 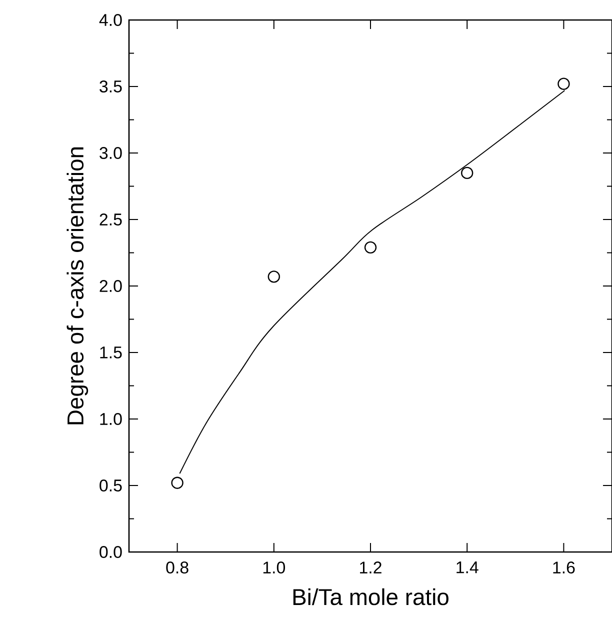 What do you see at coordinates (77, 285) in the screenshot?
I see `y-axis-title: Degree of c-axis orientation` at bounding box center [77, 285].